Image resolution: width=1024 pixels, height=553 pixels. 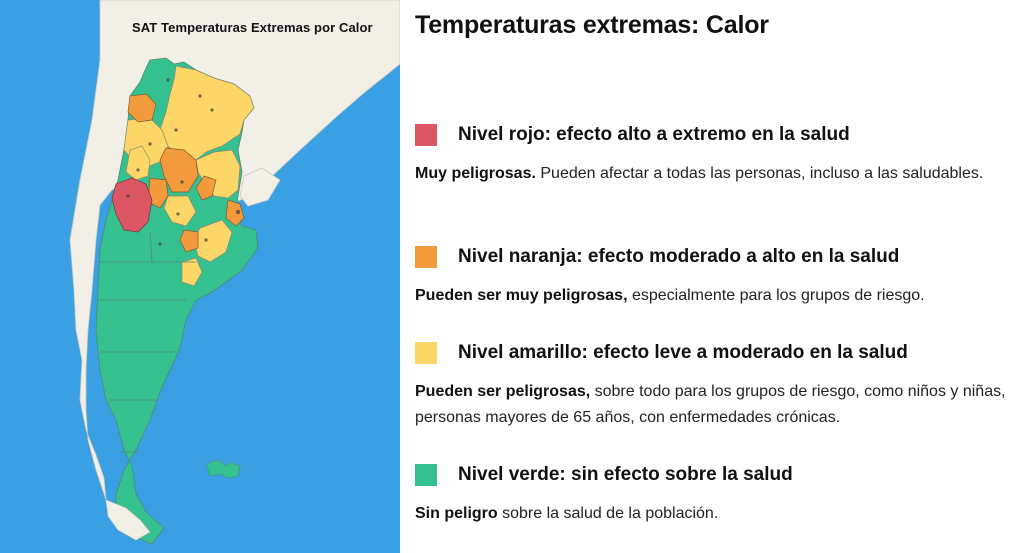 What do you see at coordinates (426, 257) in the screenshot?
I see `level-swatch-orange` at bounding box center [426, 257].